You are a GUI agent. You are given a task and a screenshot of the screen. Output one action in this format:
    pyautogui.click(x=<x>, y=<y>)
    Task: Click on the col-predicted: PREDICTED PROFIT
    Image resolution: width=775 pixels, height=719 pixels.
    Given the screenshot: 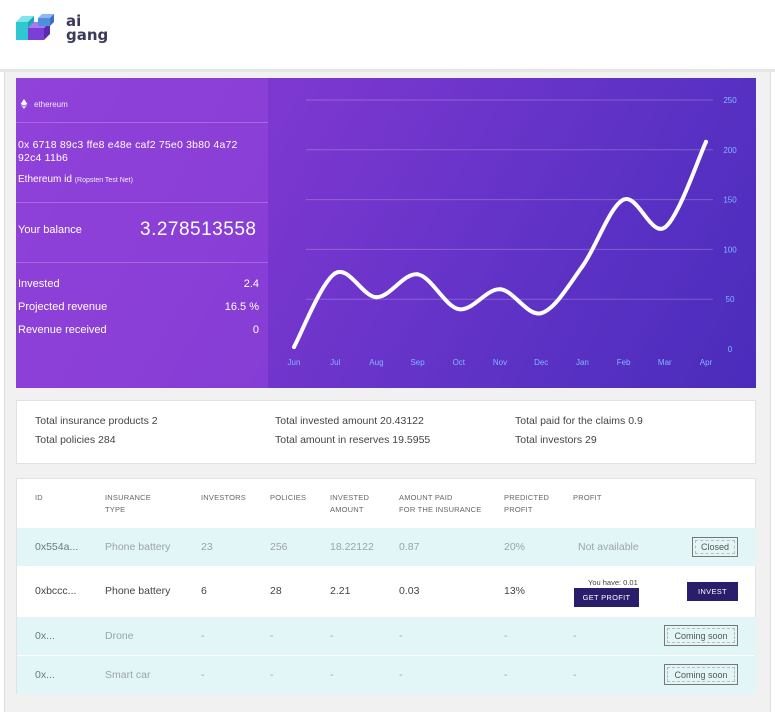 What is the action you would take?
    pyautogui.click(x=526, y=504)
    